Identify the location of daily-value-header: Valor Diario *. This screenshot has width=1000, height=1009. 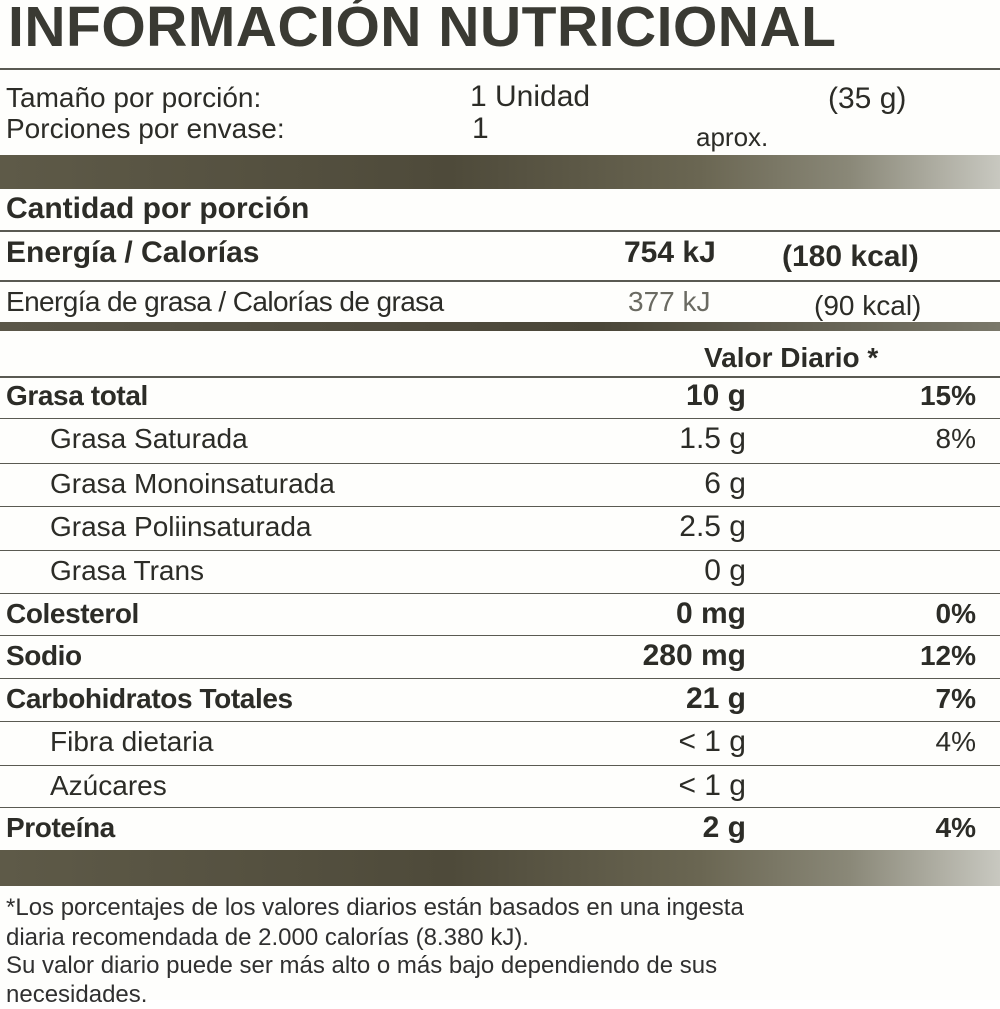
(791, 357).